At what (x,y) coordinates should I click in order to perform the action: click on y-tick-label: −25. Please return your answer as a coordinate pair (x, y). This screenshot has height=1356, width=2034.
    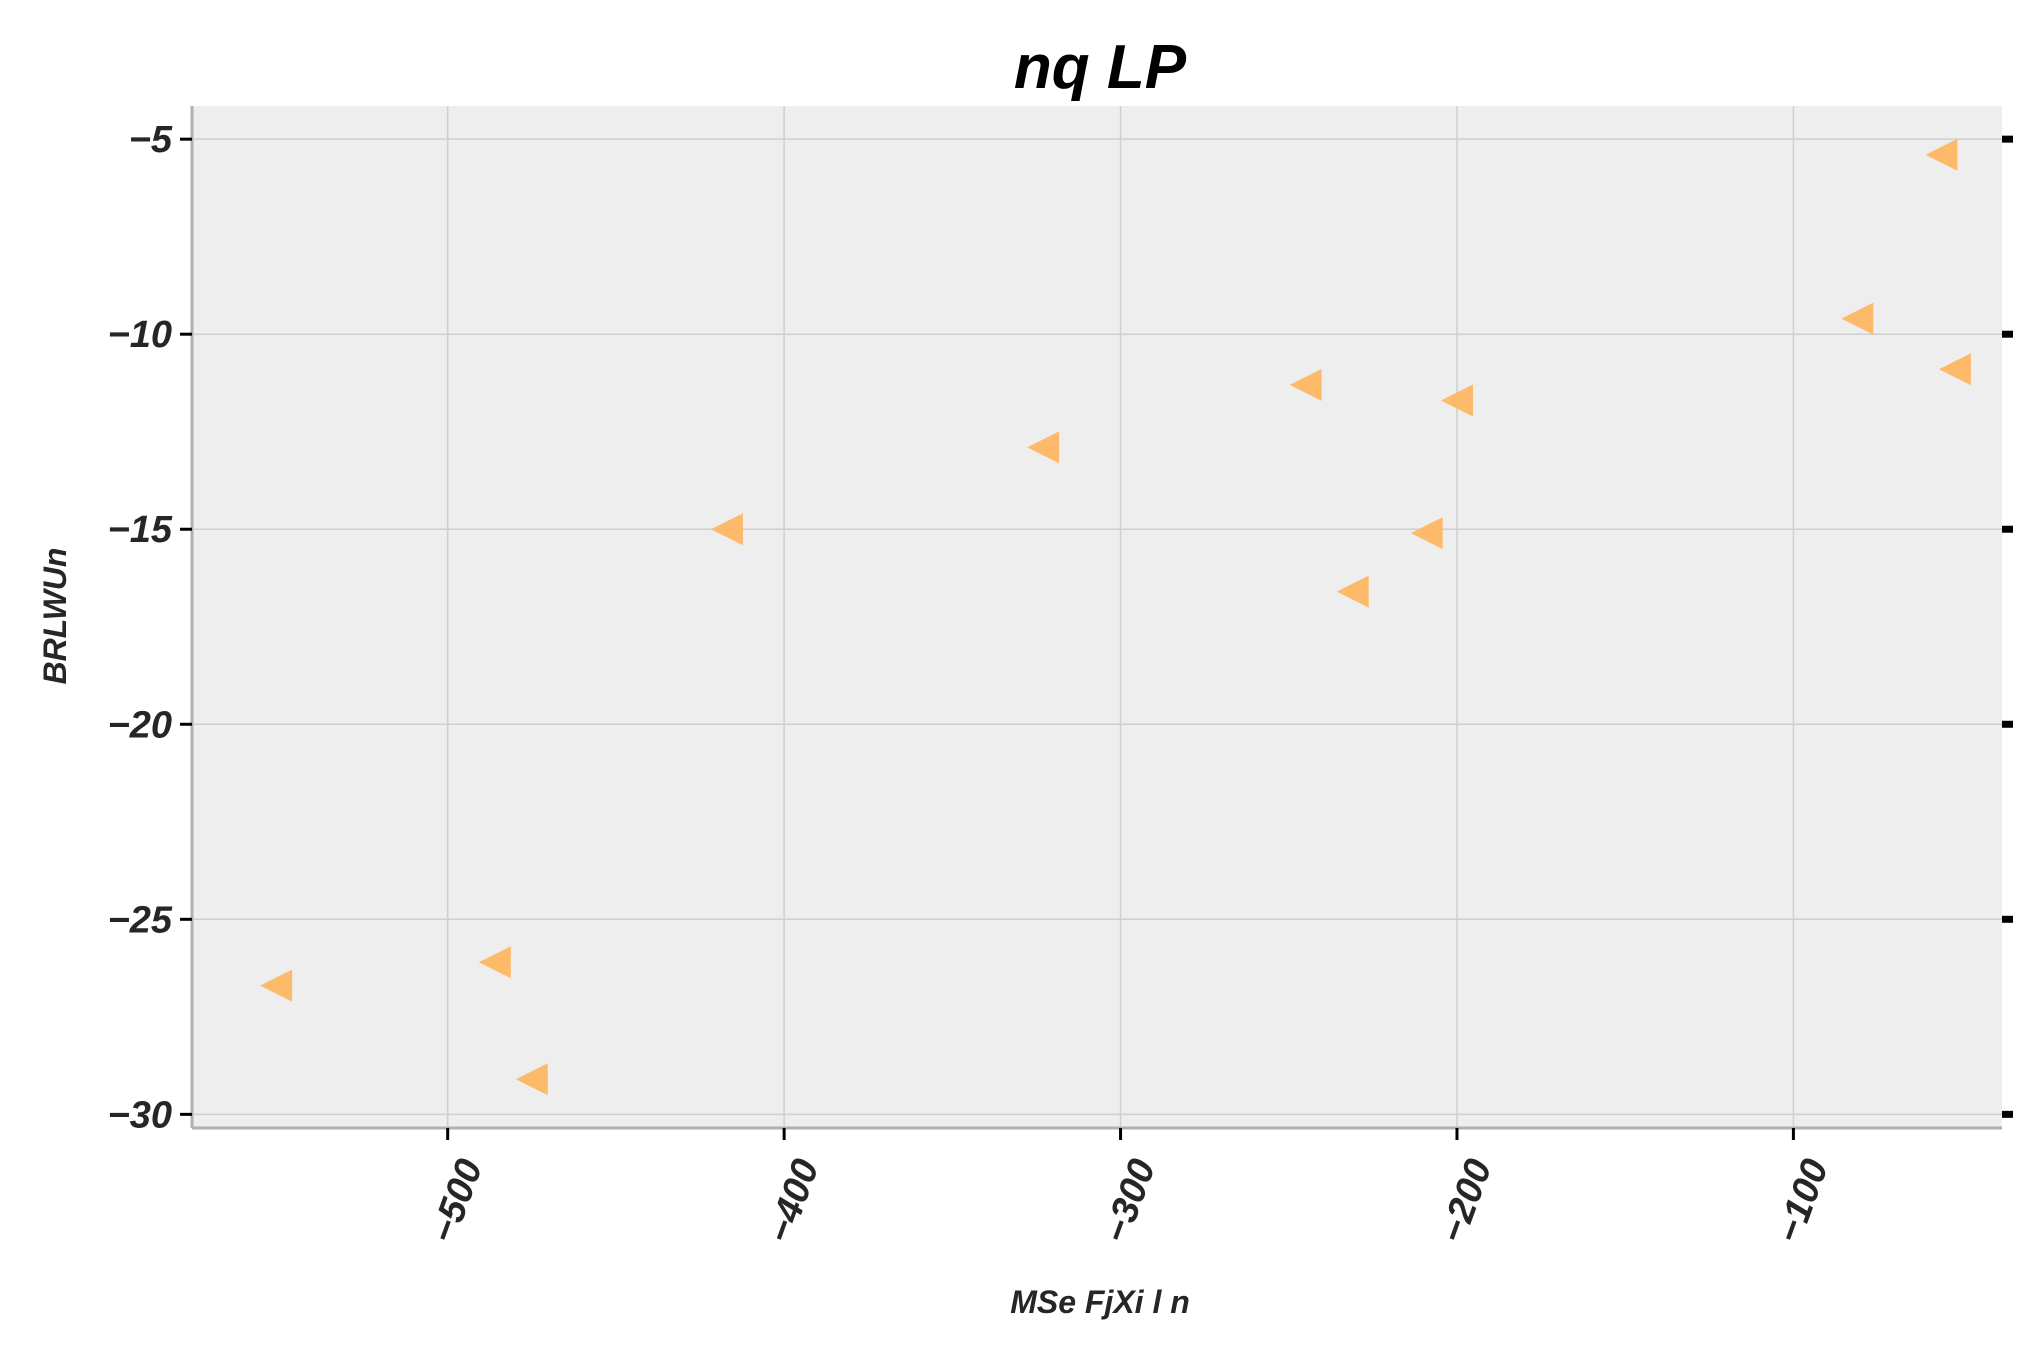
    Looking at the image, I should click on (140, 920).